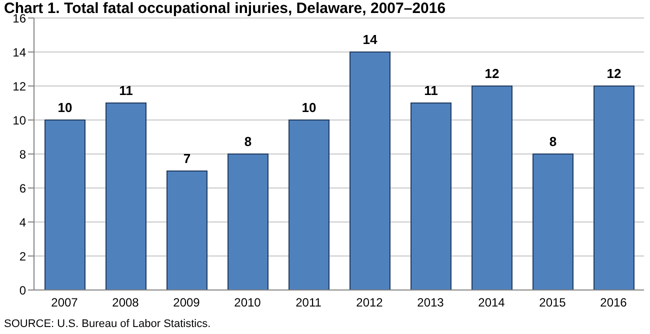 The height and width of the screenshot is (334, 650). I want to click on y-tick-label: 12, so click(19, 86).